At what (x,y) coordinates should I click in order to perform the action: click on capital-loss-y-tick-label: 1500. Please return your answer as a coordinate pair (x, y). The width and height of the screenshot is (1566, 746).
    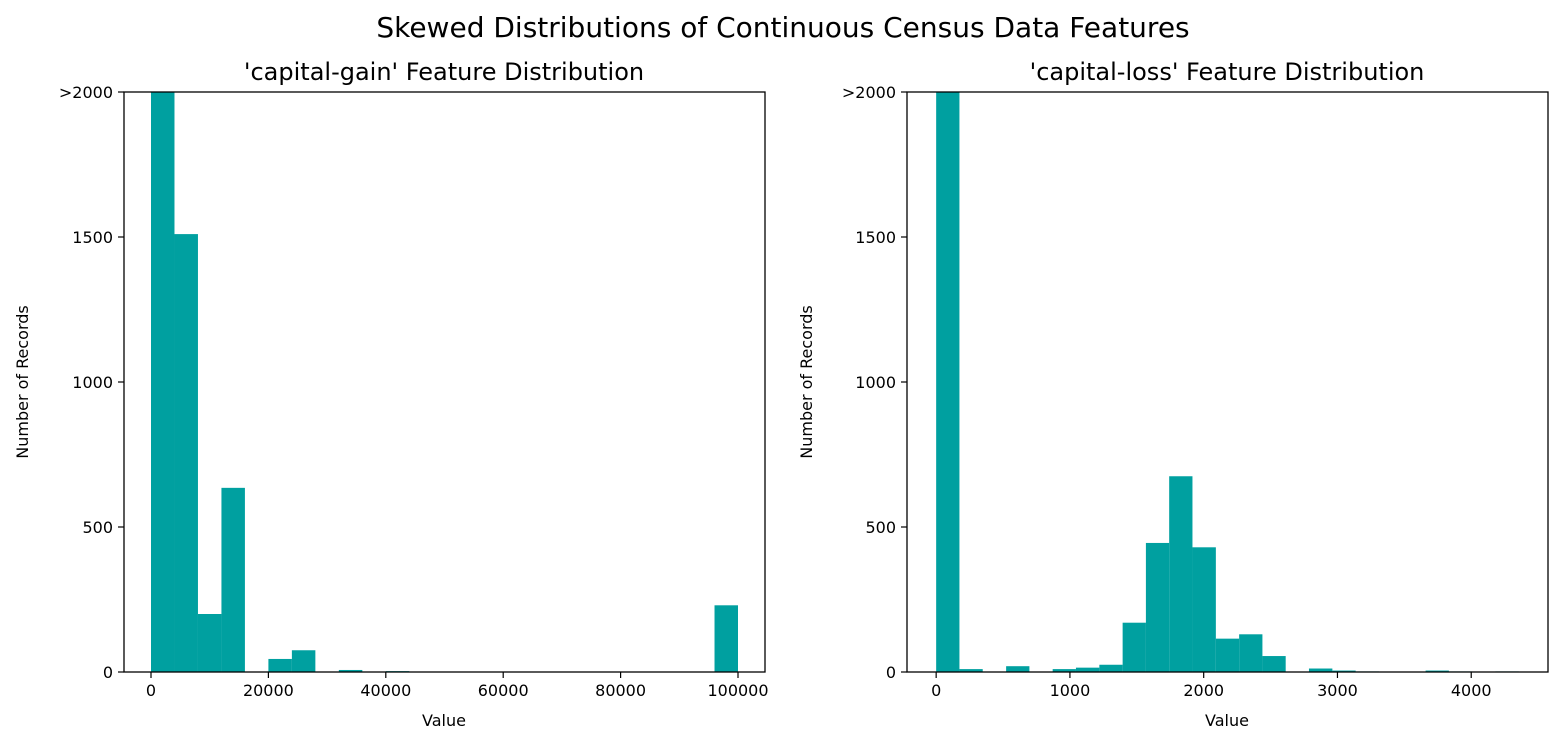
    Looking at the image, I should click on (875, 237).